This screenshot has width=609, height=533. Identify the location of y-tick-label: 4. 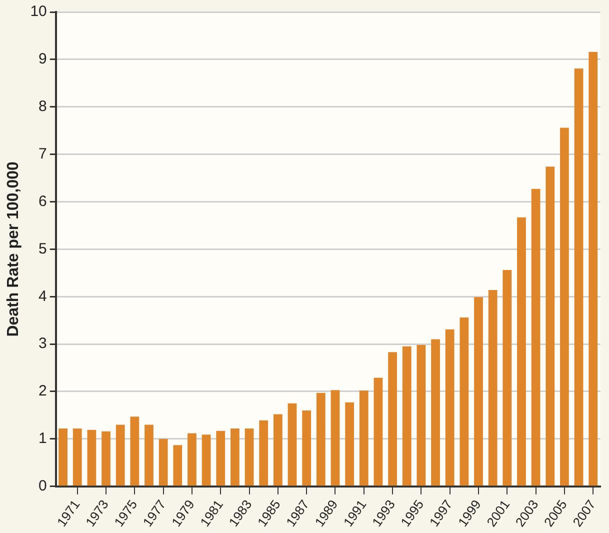
(42, 296).